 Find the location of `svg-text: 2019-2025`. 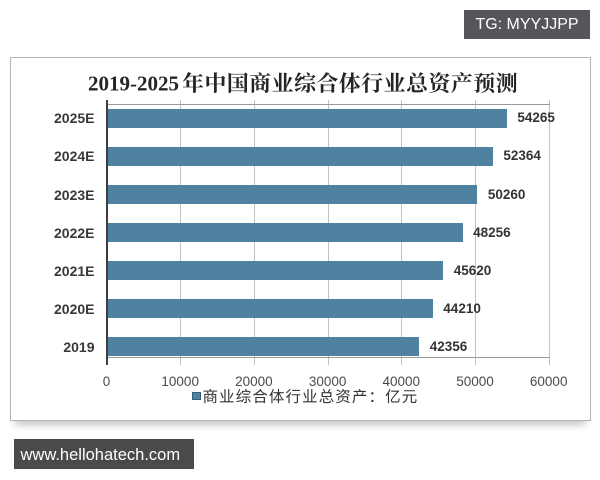

svg-text: 2019-2025 is located at coordinates (133, 84).